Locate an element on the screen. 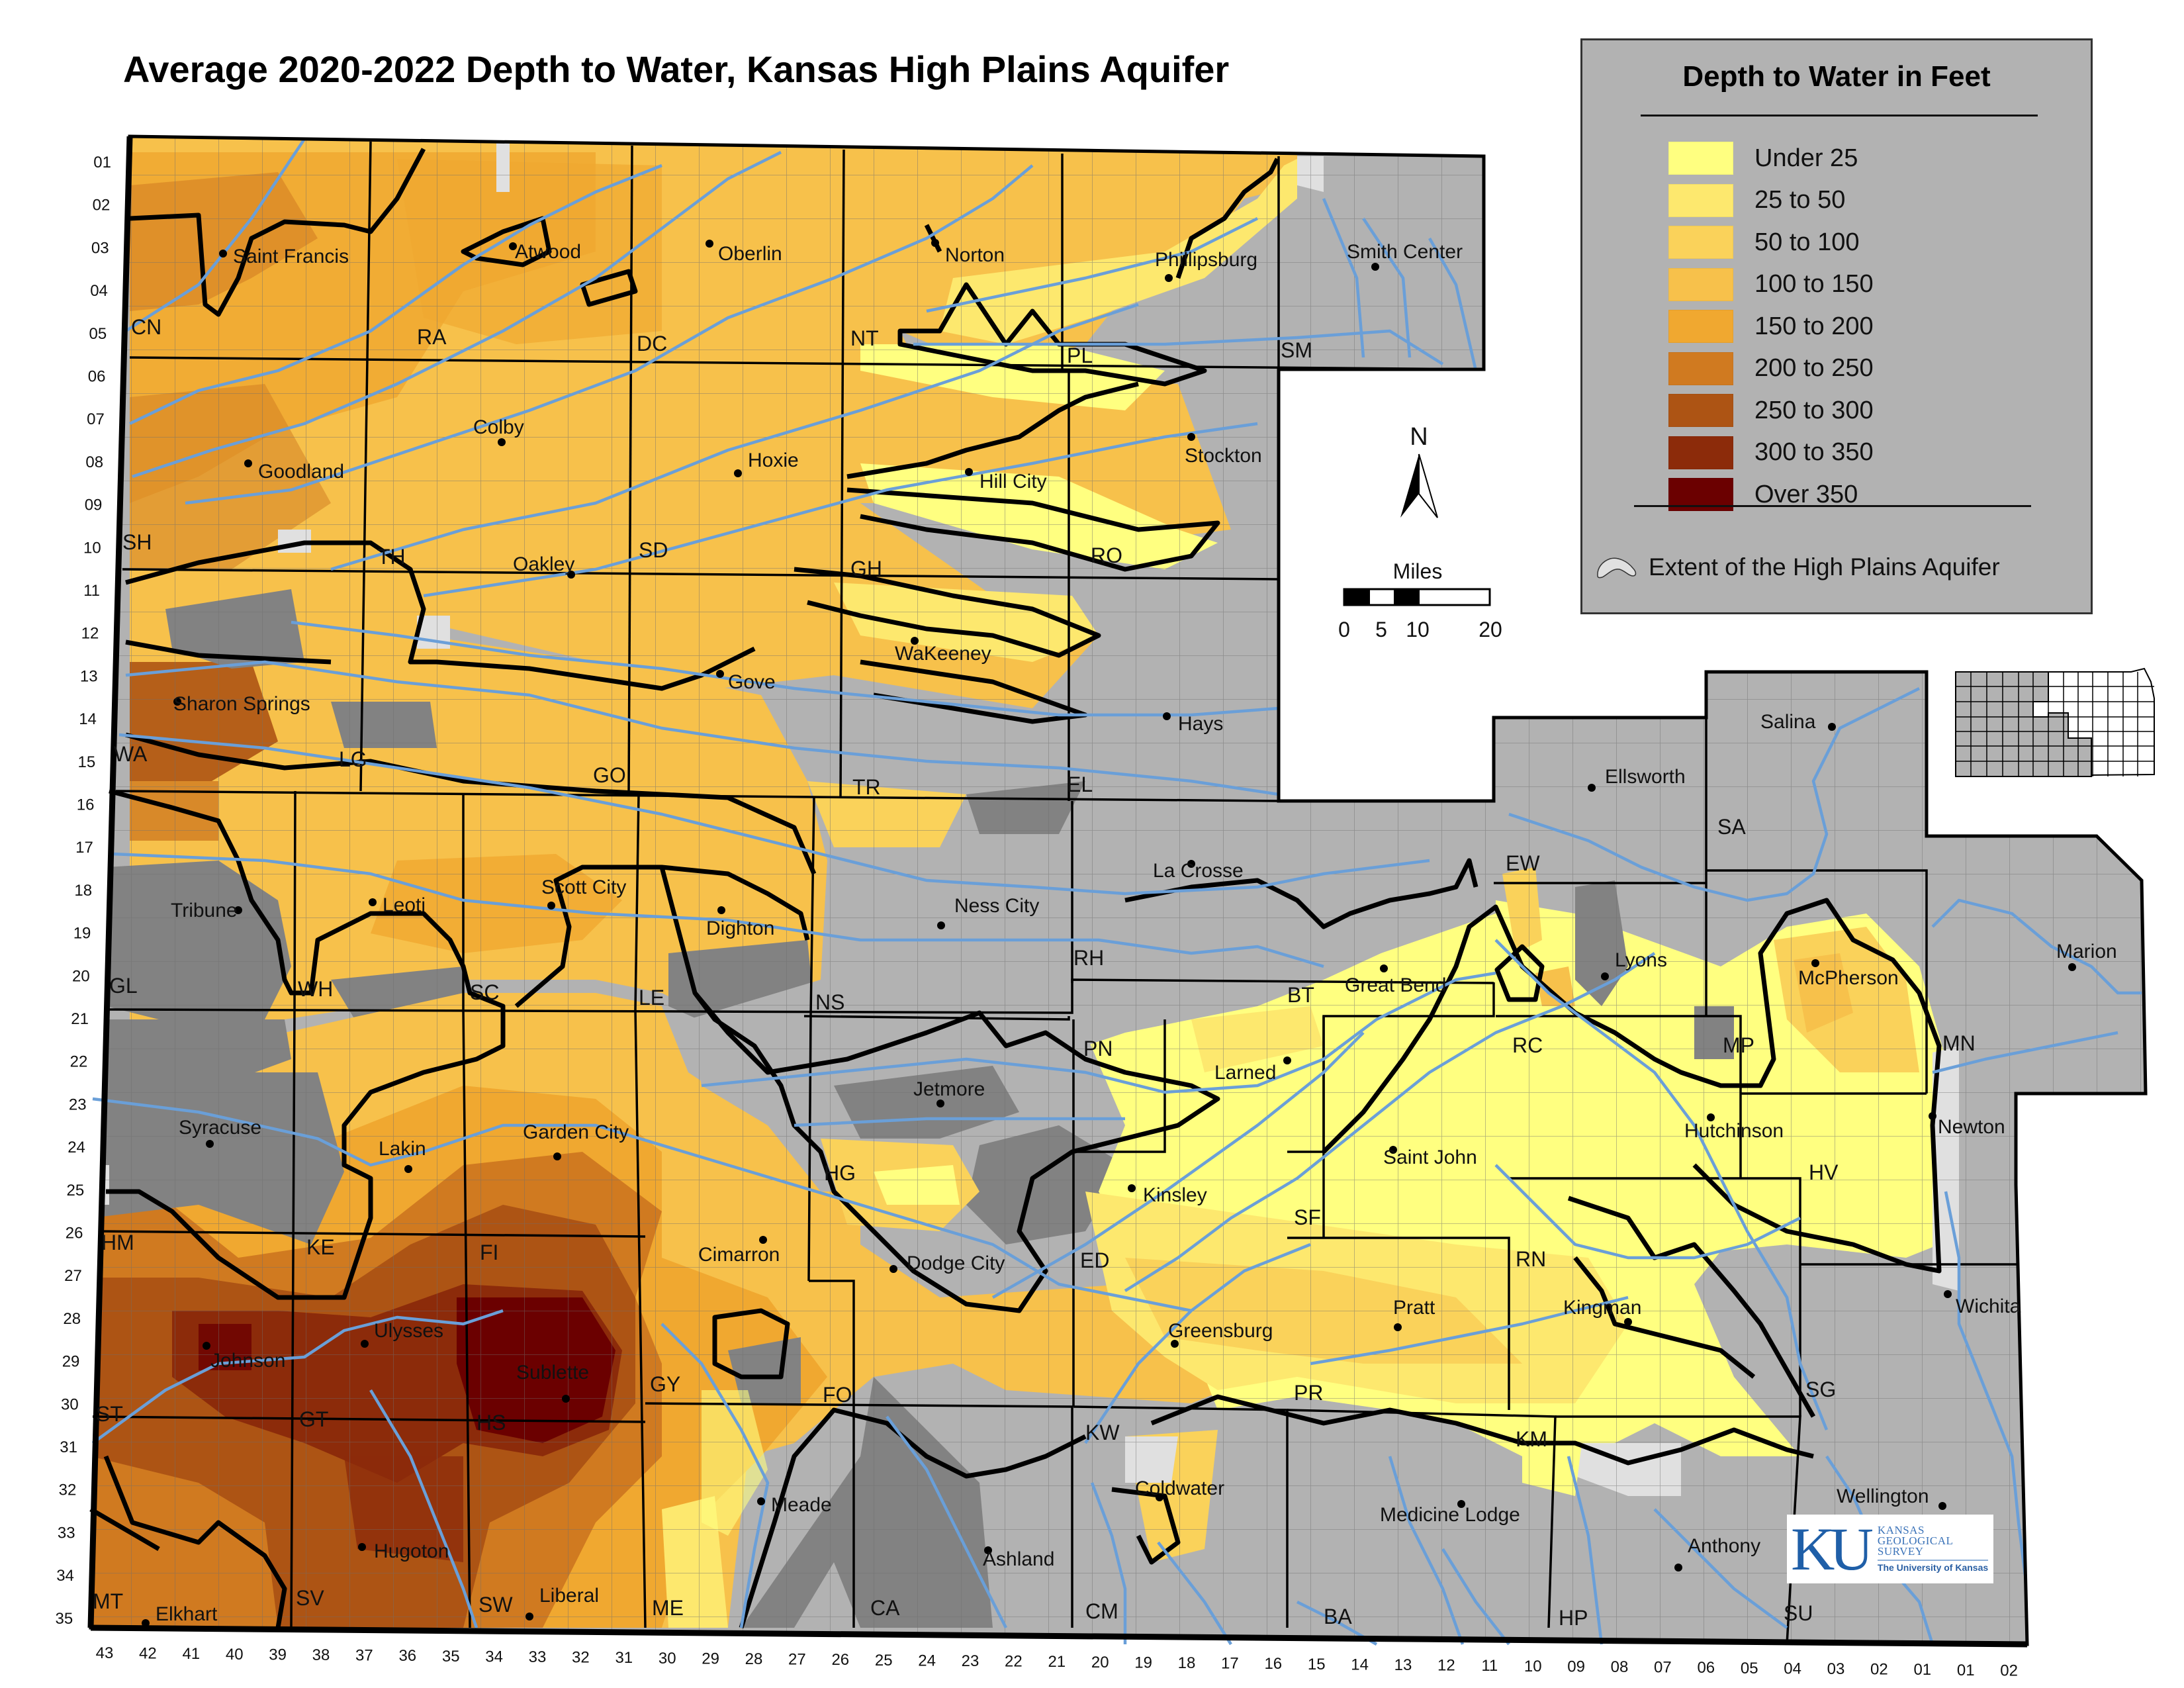 Image resolution: width=2184 pixels, height=1688 pixels. range-label: 31 is located at coordinates (624, 1658).